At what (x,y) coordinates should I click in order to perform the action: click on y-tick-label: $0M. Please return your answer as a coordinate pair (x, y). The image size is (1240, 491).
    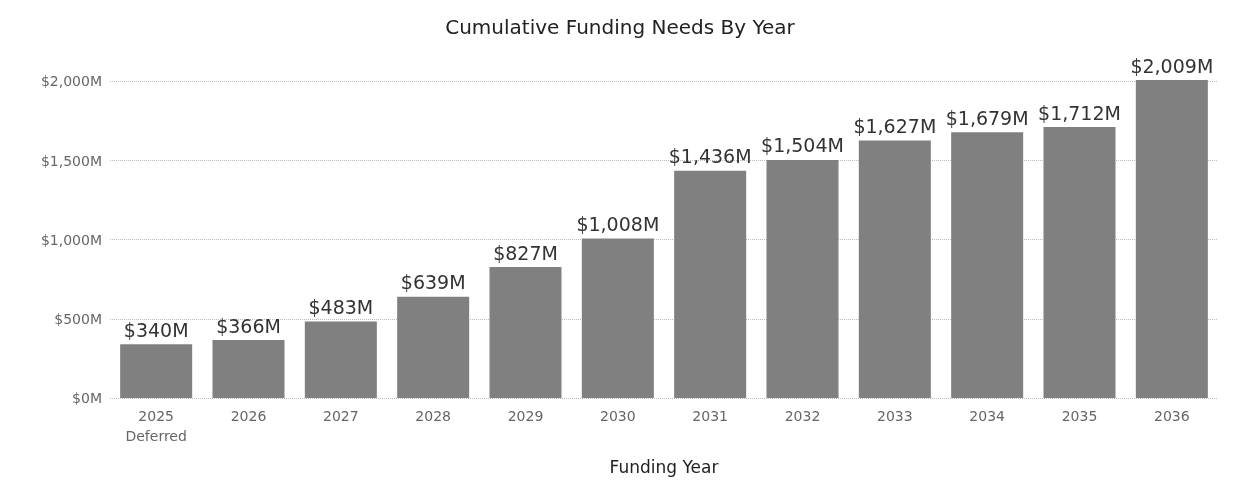
    Looking at the image, I should click on (87, 398).